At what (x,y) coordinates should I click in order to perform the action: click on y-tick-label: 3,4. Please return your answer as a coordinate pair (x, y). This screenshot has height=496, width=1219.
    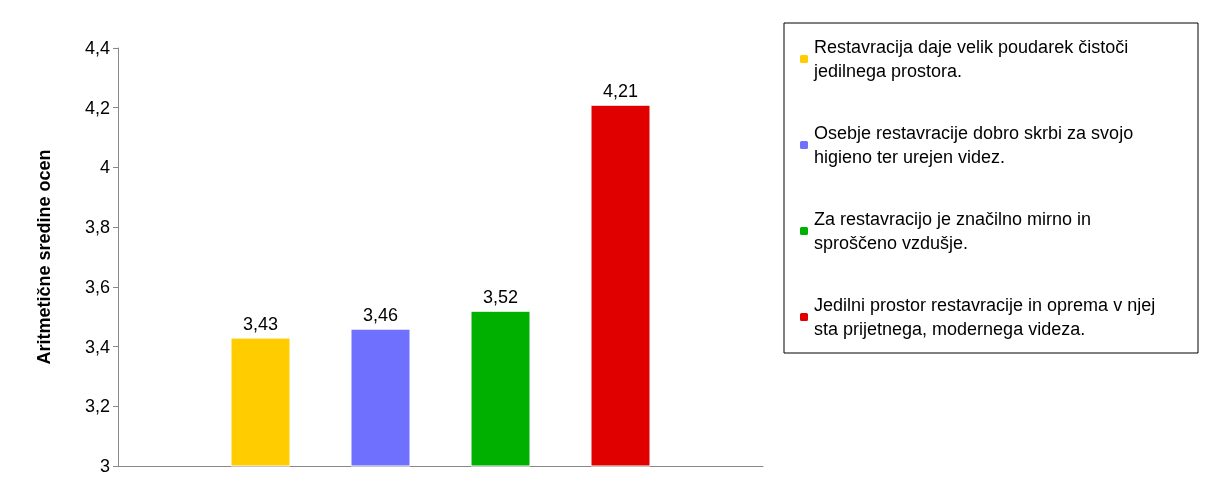
    Looking at the image, I should click on (97, 346).